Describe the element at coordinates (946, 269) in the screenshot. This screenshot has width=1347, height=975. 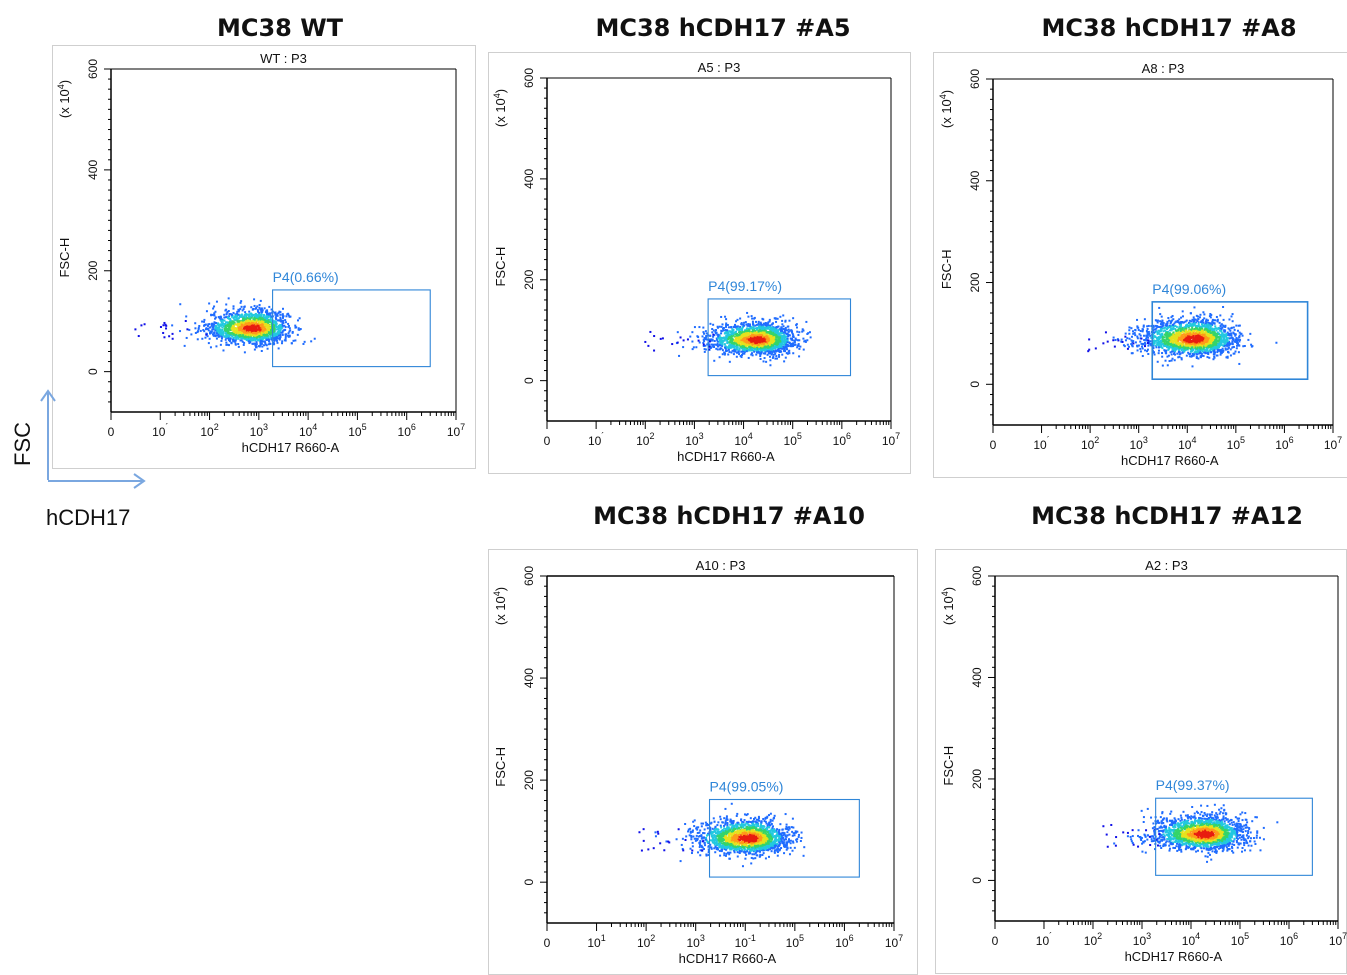
I see `y-axis-label: FSC-H` at that location.